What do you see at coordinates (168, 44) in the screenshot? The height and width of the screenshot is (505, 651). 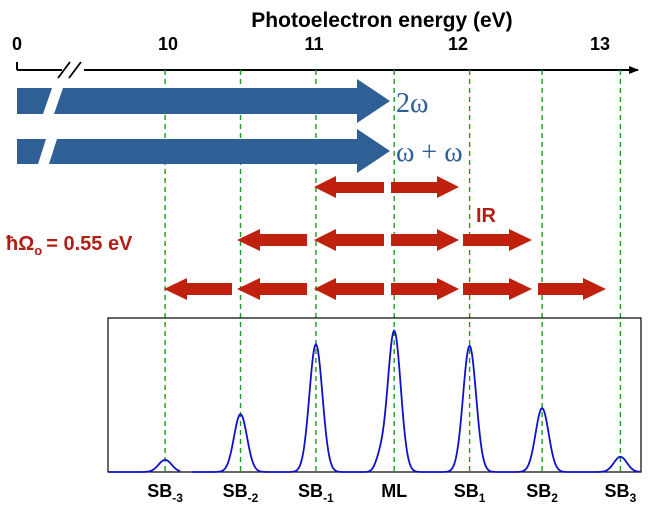 I see `tick-label-10: 10` at bounding box center [168, 44].